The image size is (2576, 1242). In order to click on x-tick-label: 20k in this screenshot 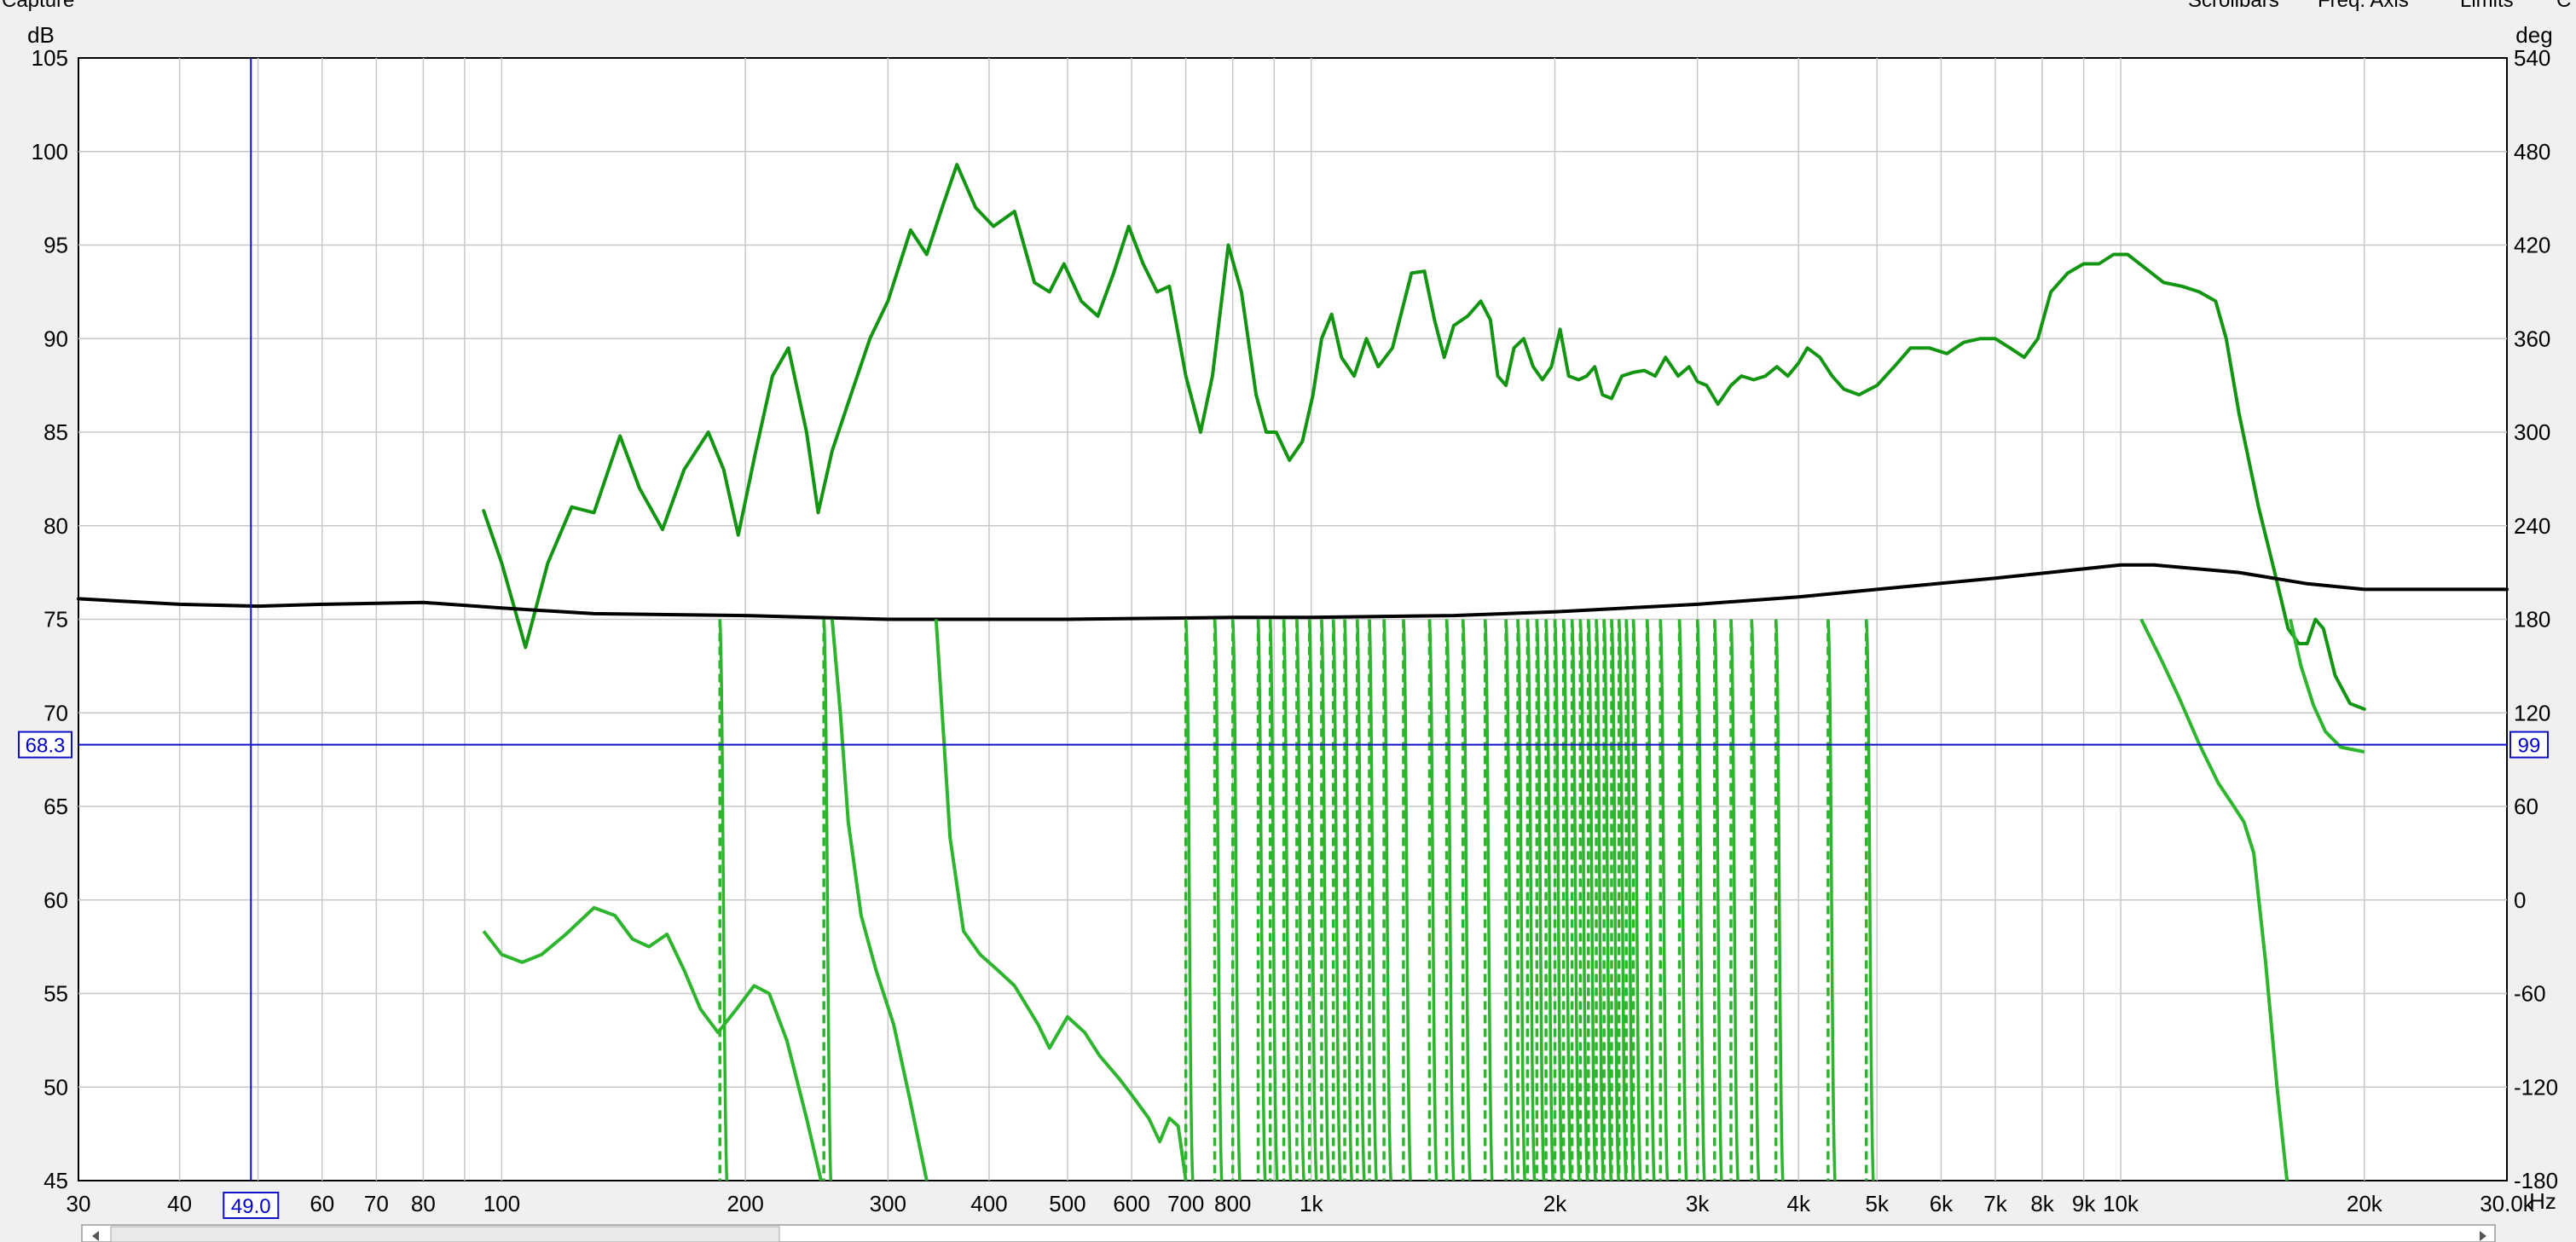, I will do `click(2365, 1204)`.